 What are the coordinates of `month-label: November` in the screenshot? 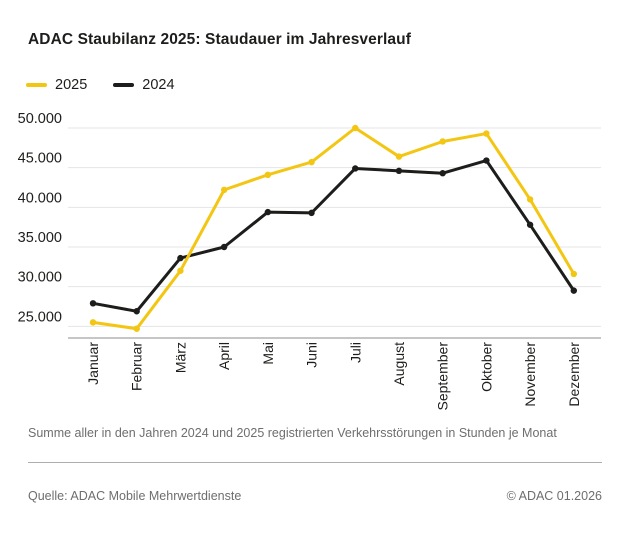 It's located at (530, 374).